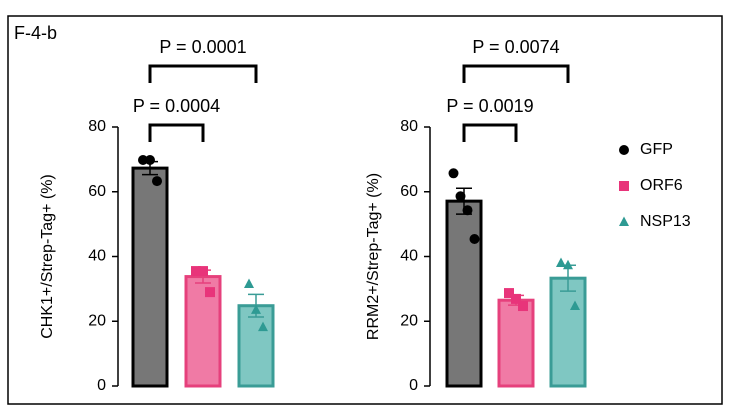 This screenshot has height=416, width=730. What do you see at coordinates (176, 106) in the screenshot?
I see `p-value: P = 0.0004` at bounding box center [176, 106].